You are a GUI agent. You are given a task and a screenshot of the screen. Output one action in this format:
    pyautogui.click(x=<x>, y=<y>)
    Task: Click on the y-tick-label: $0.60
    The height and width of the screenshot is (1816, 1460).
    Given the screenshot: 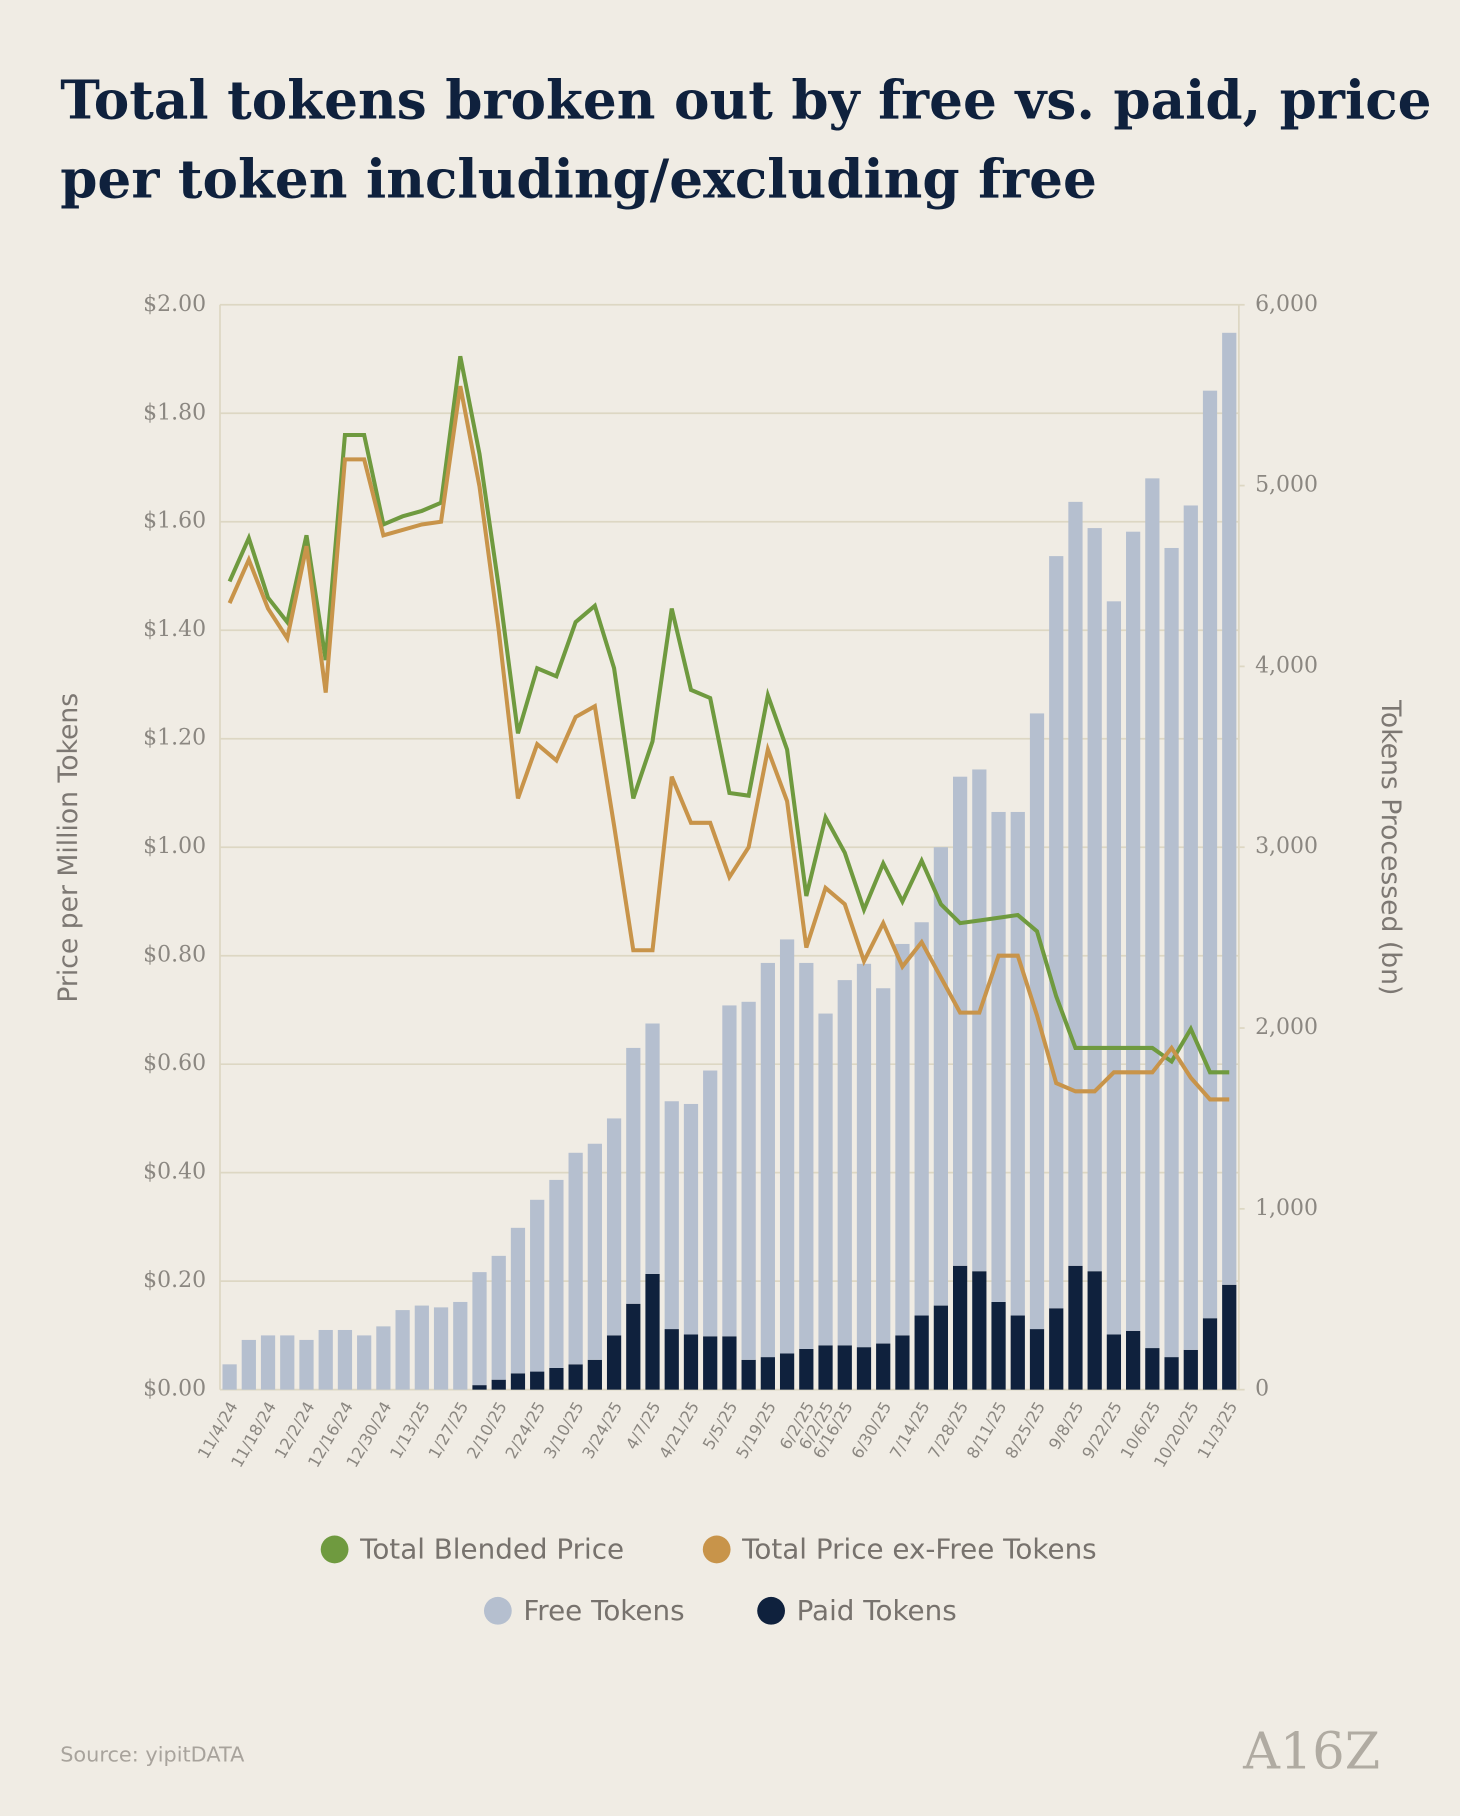 What is the action you would take?
    pyautogui.click(x=174, y=1063)
    